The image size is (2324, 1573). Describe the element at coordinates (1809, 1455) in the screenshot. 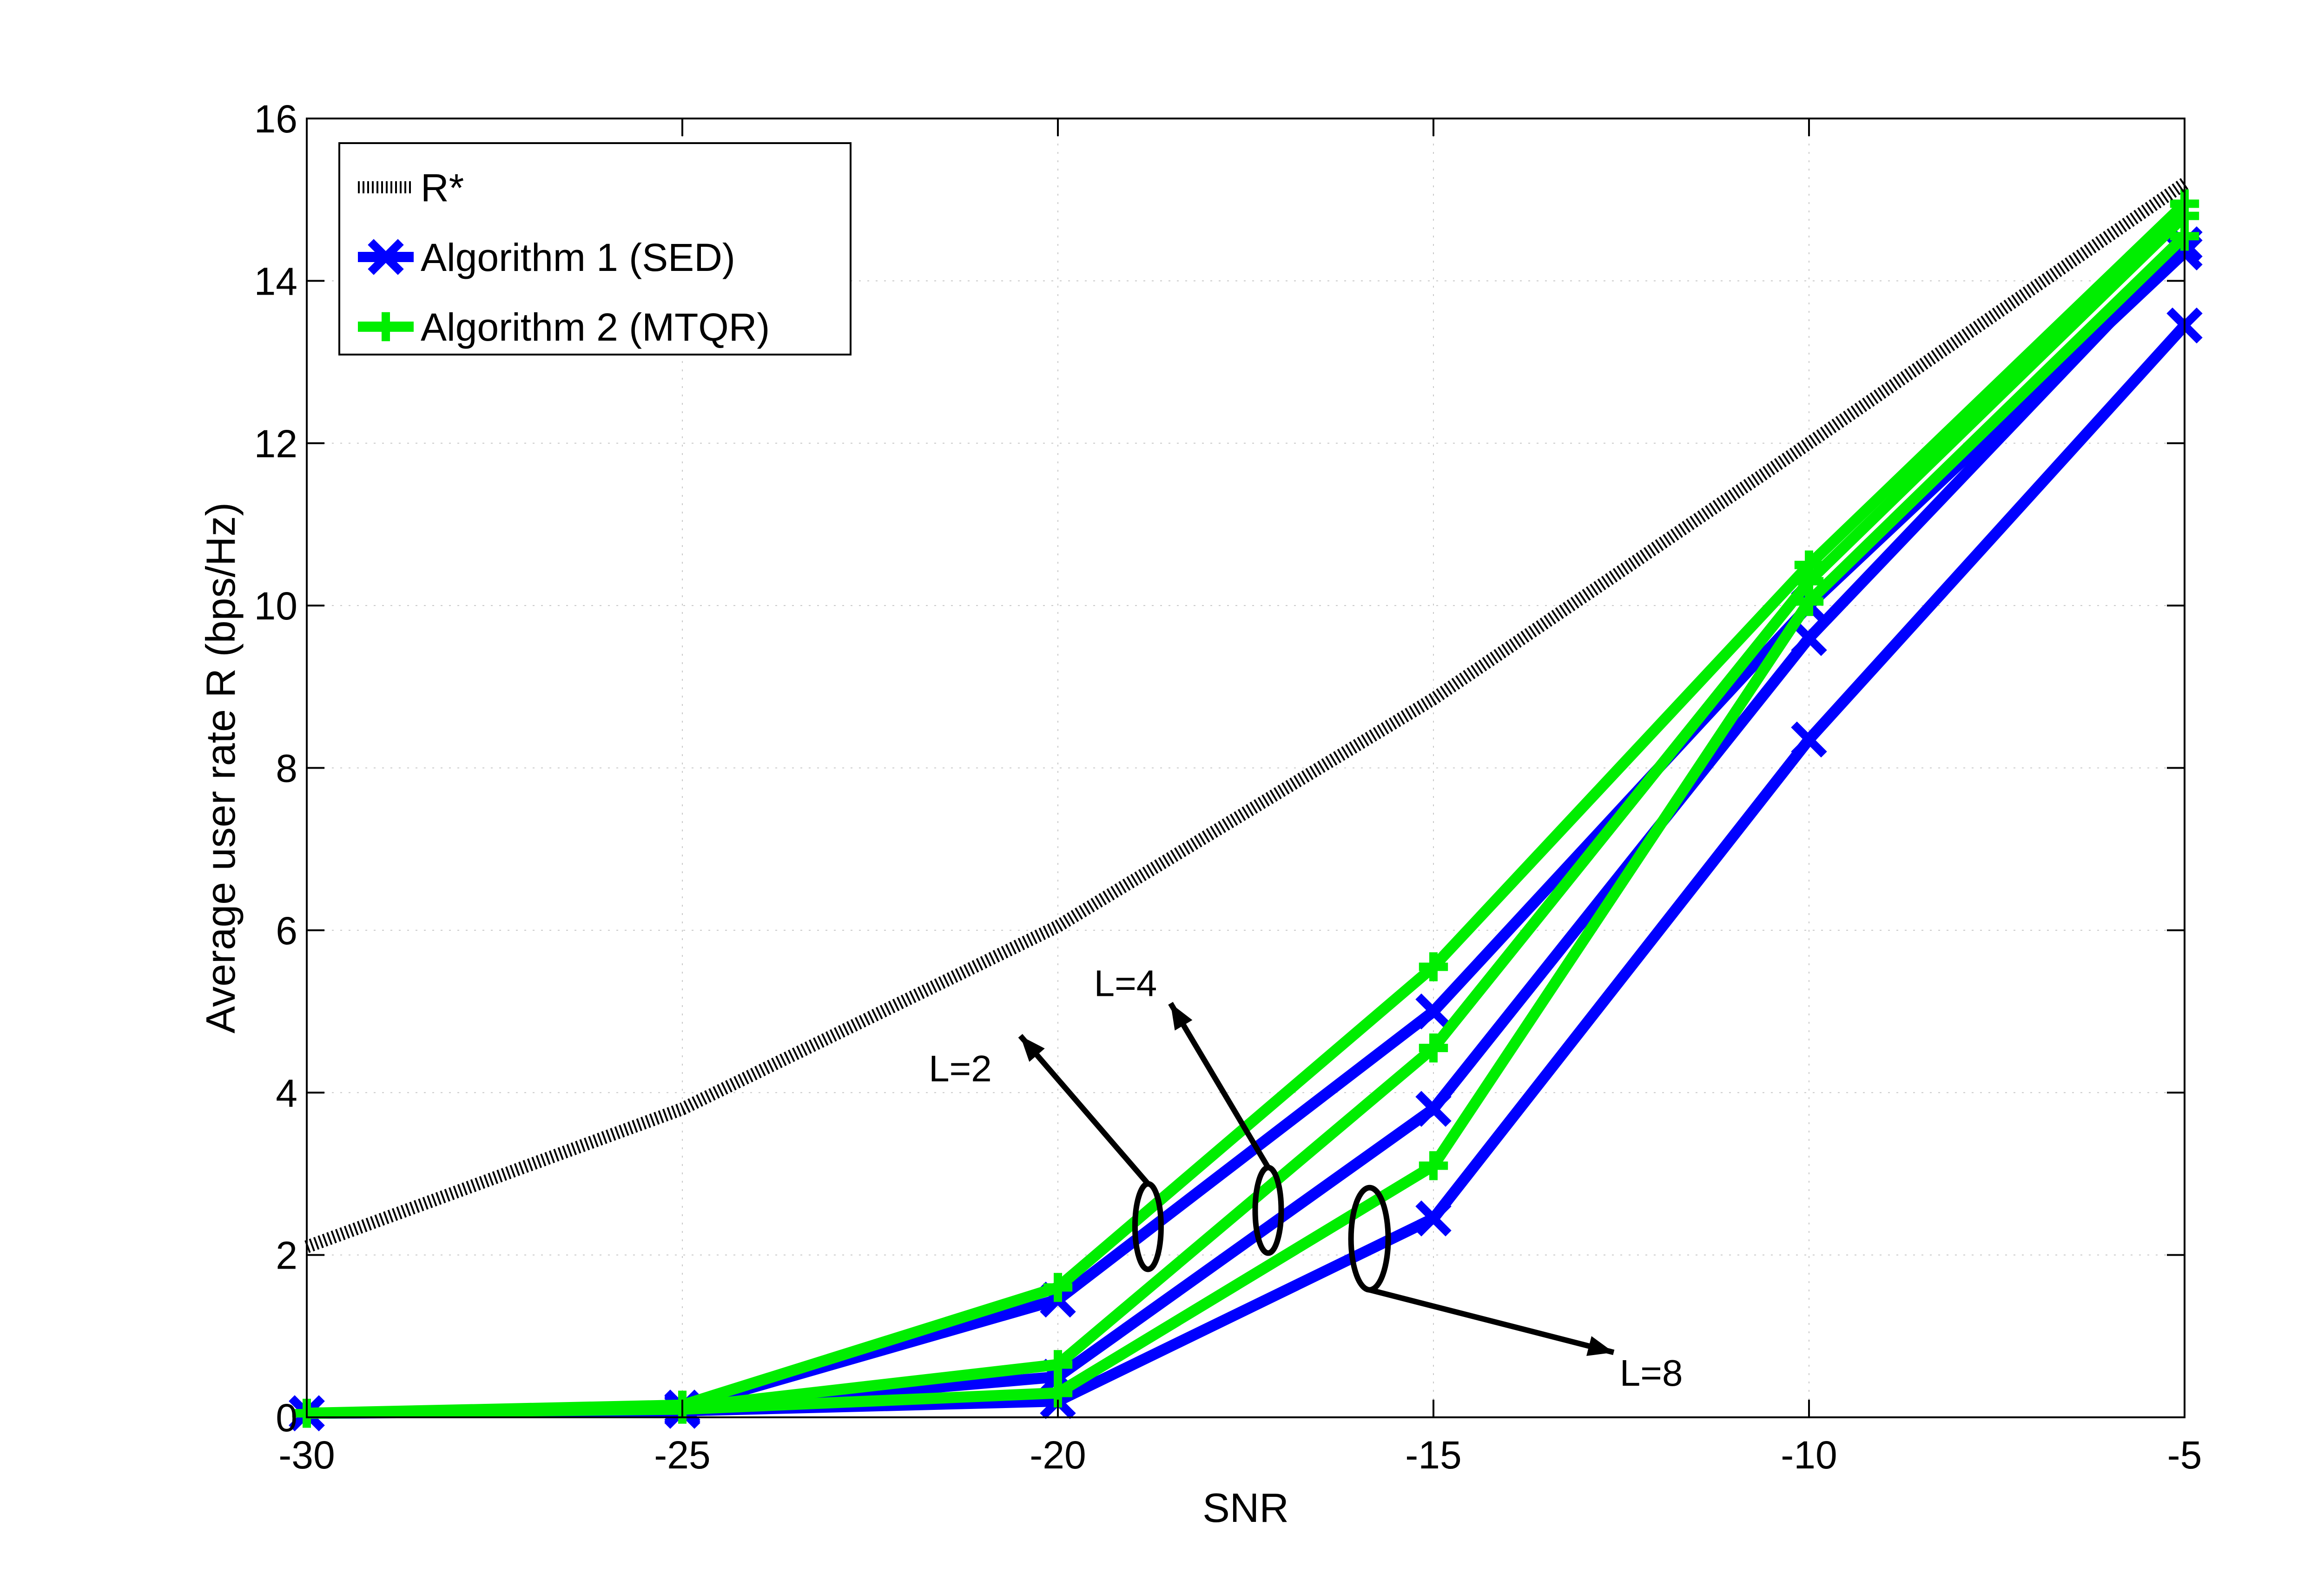

I see `x-tick-label: -10` at that location.